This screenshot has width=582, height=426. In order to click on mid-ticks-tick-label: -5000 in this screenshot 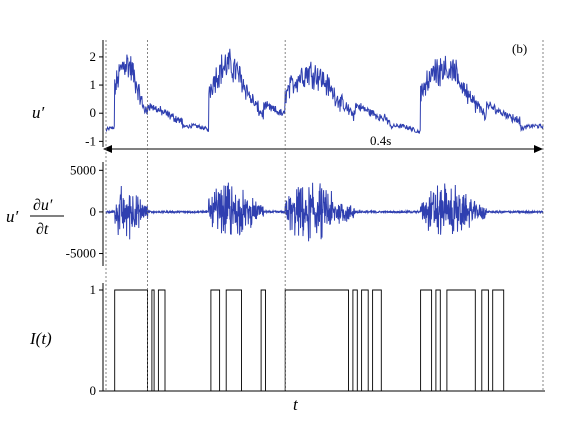, I will do `click(81, 253)`.